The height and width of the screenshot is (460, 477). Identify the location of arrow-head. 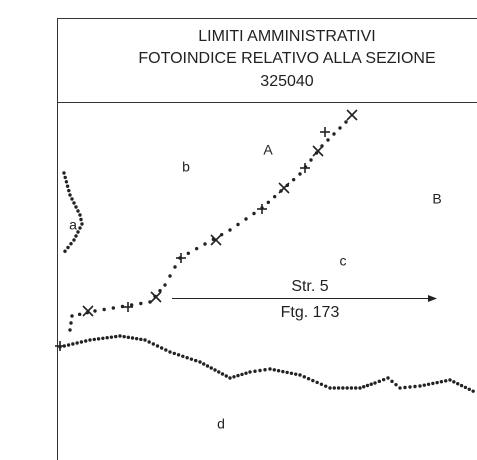
(432, 298).